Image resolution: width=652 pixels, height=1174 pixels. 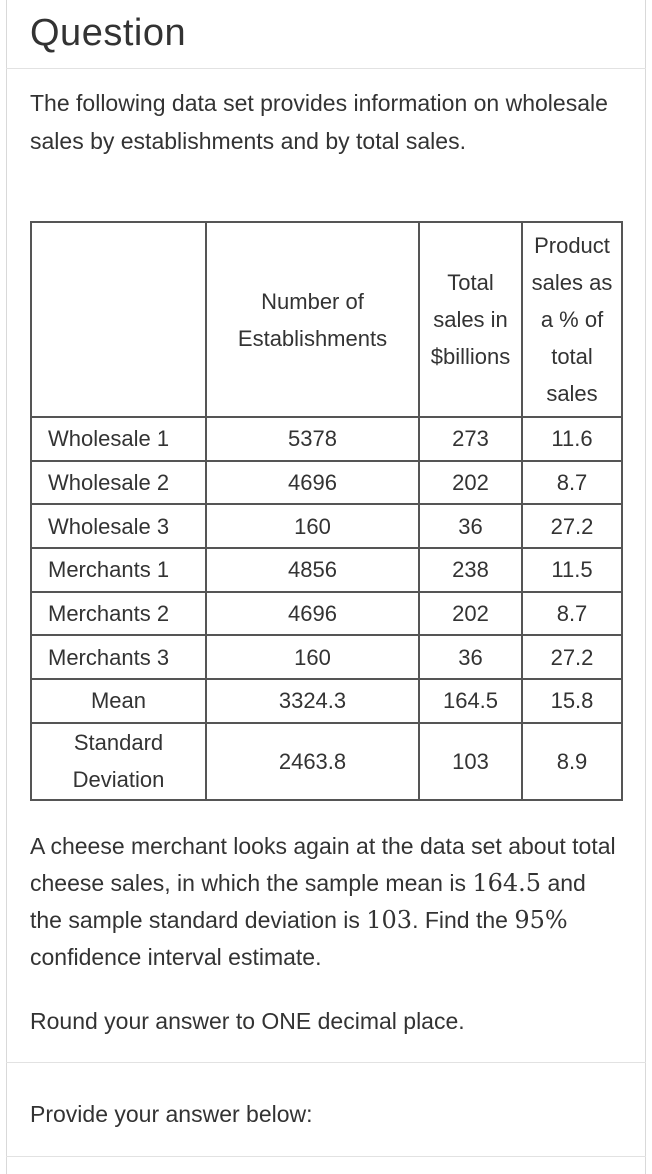 I want to click on sample-sd-value: 103, so click(x=389, y=920).